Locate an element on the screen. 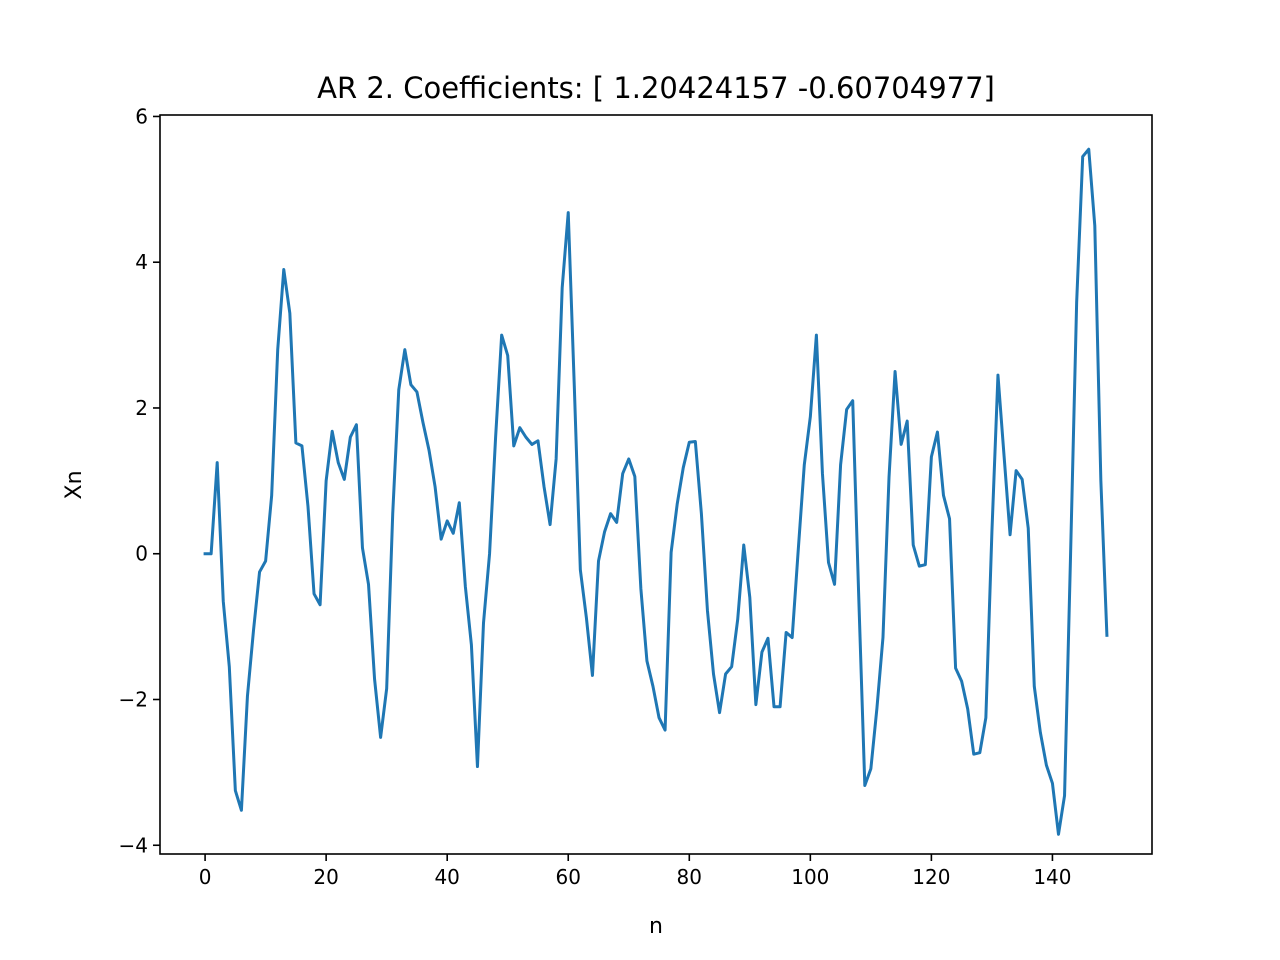 The width and height of the screenshot is (1280, 960). y-axis-label: Xn is located at coordinates (74, 484).